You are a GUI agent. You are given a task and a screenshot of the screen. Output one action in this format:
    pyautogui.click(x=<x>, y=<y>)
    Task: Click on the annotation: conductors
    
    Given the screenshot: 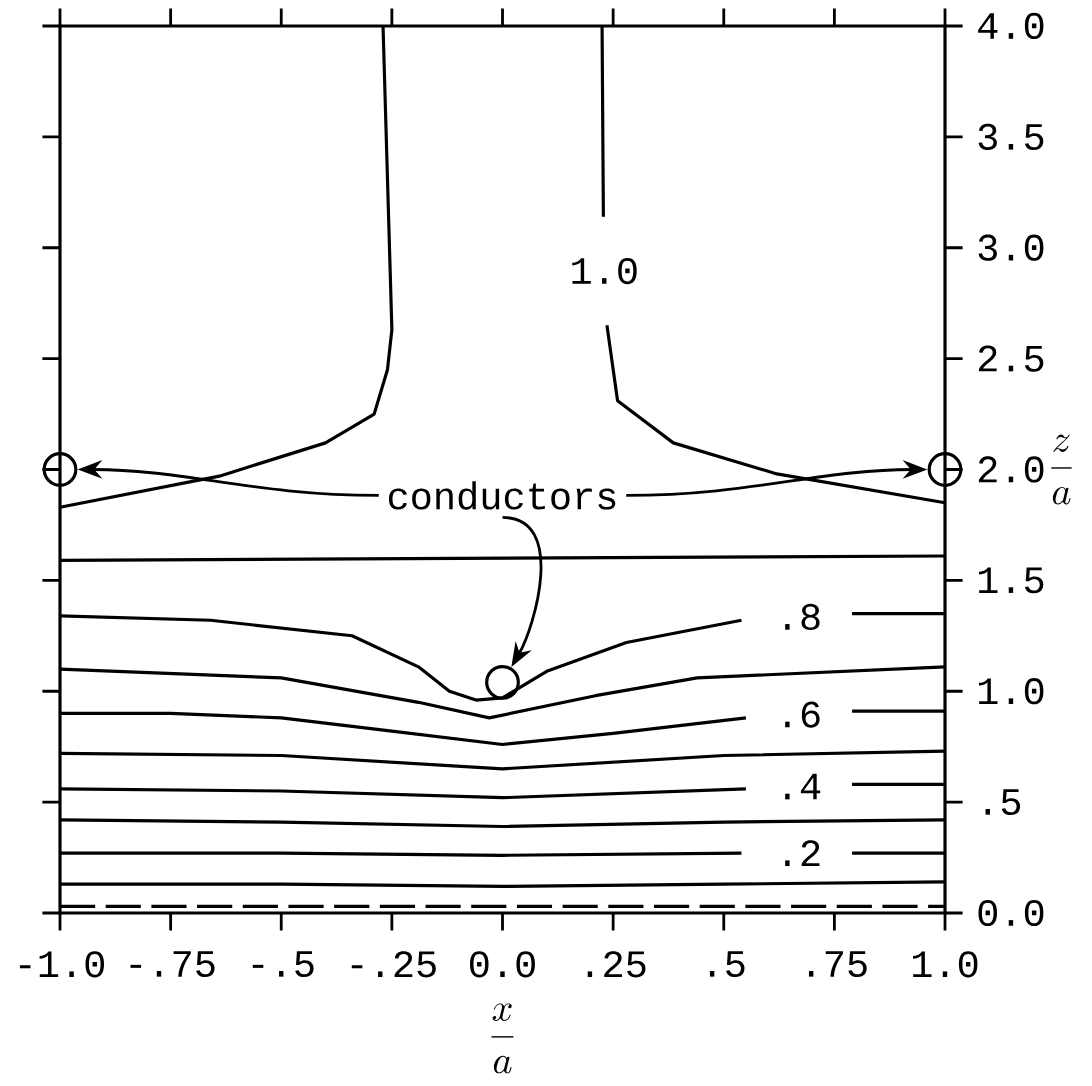 What is the action you would take?
    pyautogui.click(x=502, y=495)
    